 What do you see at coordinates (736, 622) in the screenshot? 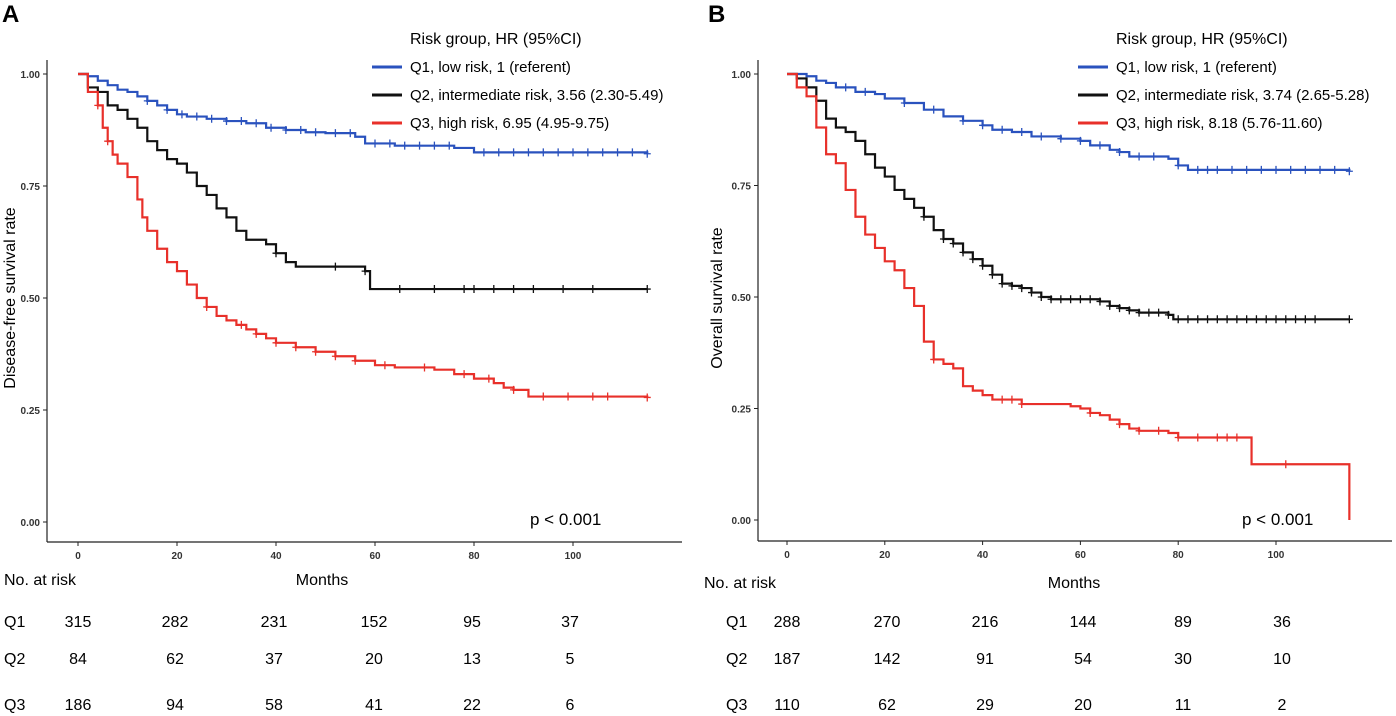
I see `panel-b-risk-row-label: Q1` at bounding box center [736, 622].